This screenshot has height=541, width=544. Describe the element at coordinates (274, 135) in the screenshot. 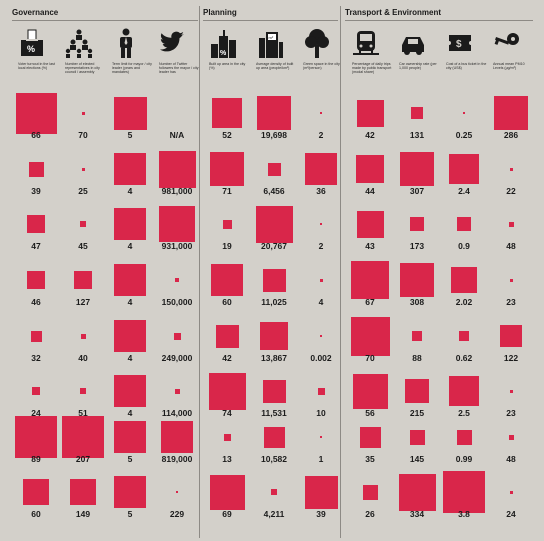

I see `value-label: 19,698` at that location.